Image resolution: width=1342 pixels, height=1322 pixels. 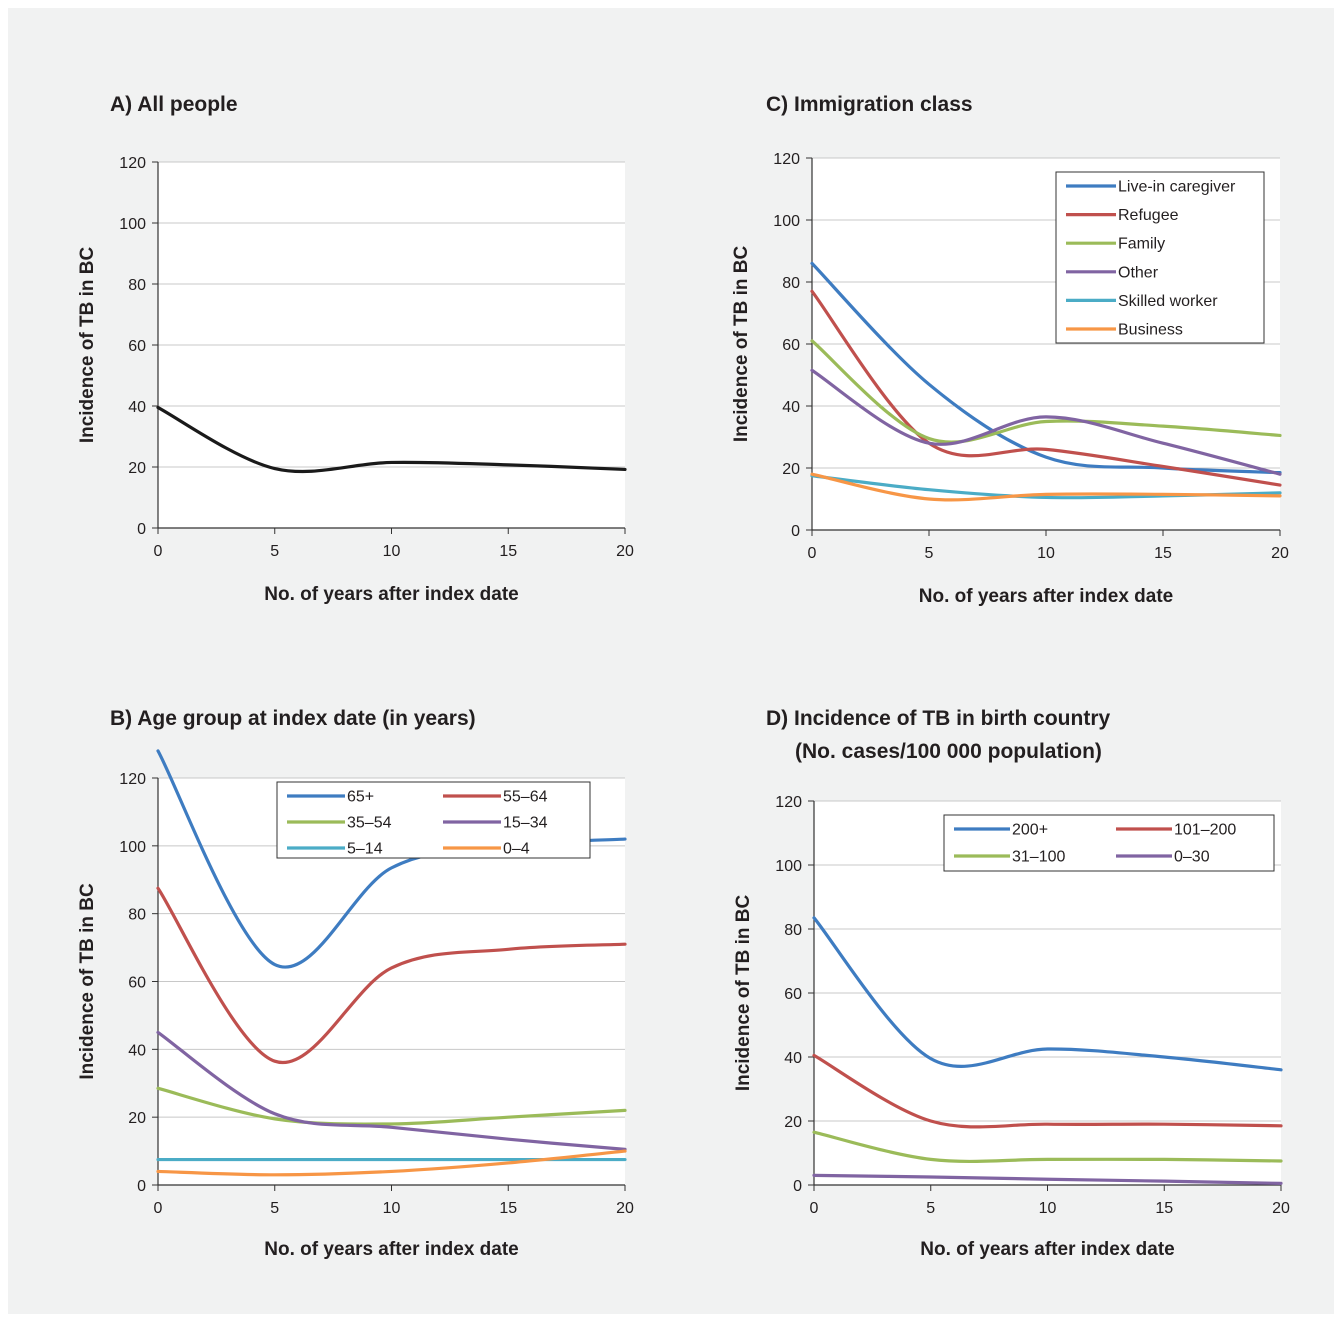 I want to click on legend-label: Live-in caregiver, so click(x=1177, y=187).